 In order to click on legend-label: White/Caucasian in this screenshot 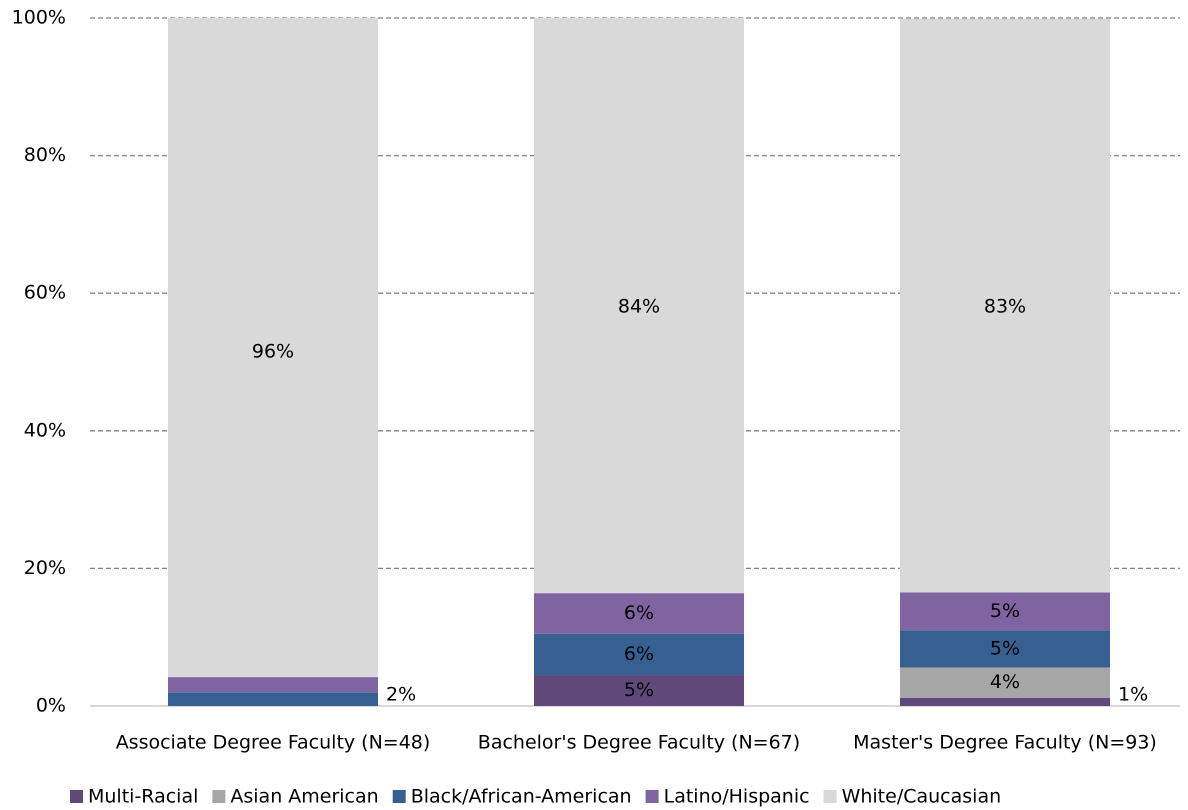, I will do `click(922, 797)`.